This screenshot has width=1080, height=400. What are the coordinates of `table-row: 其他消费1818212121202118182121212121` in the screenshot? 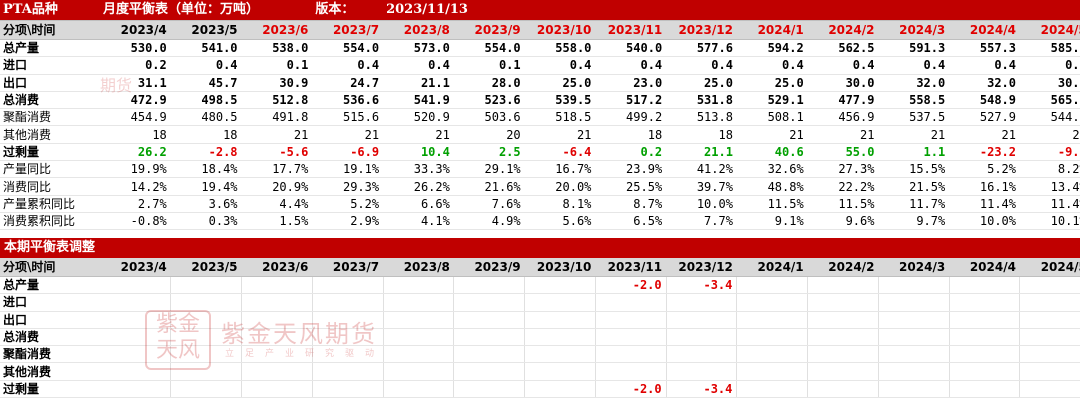 It's located at (540, 134).